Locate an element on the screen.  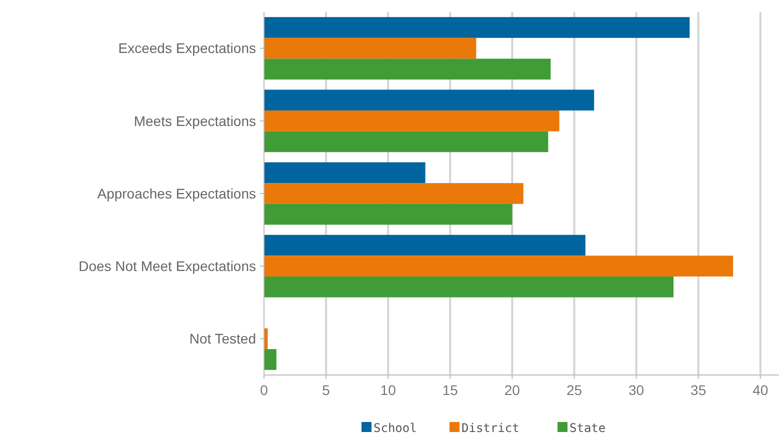
y-tick-label: Exceeds Expectations is located at coordinates (187, 48).